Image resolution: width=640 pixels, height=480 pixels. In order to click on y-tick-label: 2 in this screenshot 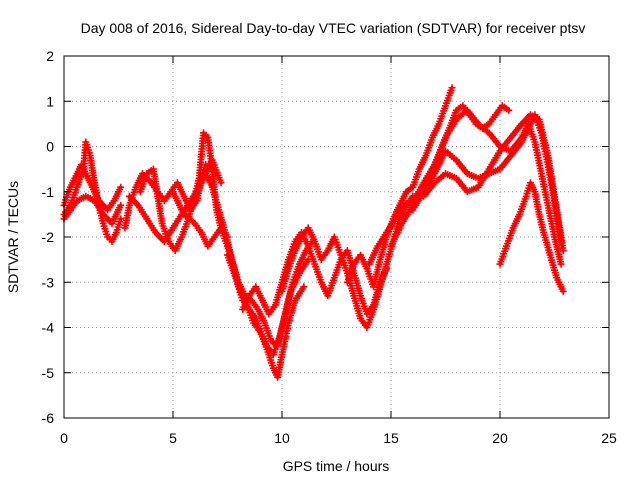, I will do `click(50, 56)`.